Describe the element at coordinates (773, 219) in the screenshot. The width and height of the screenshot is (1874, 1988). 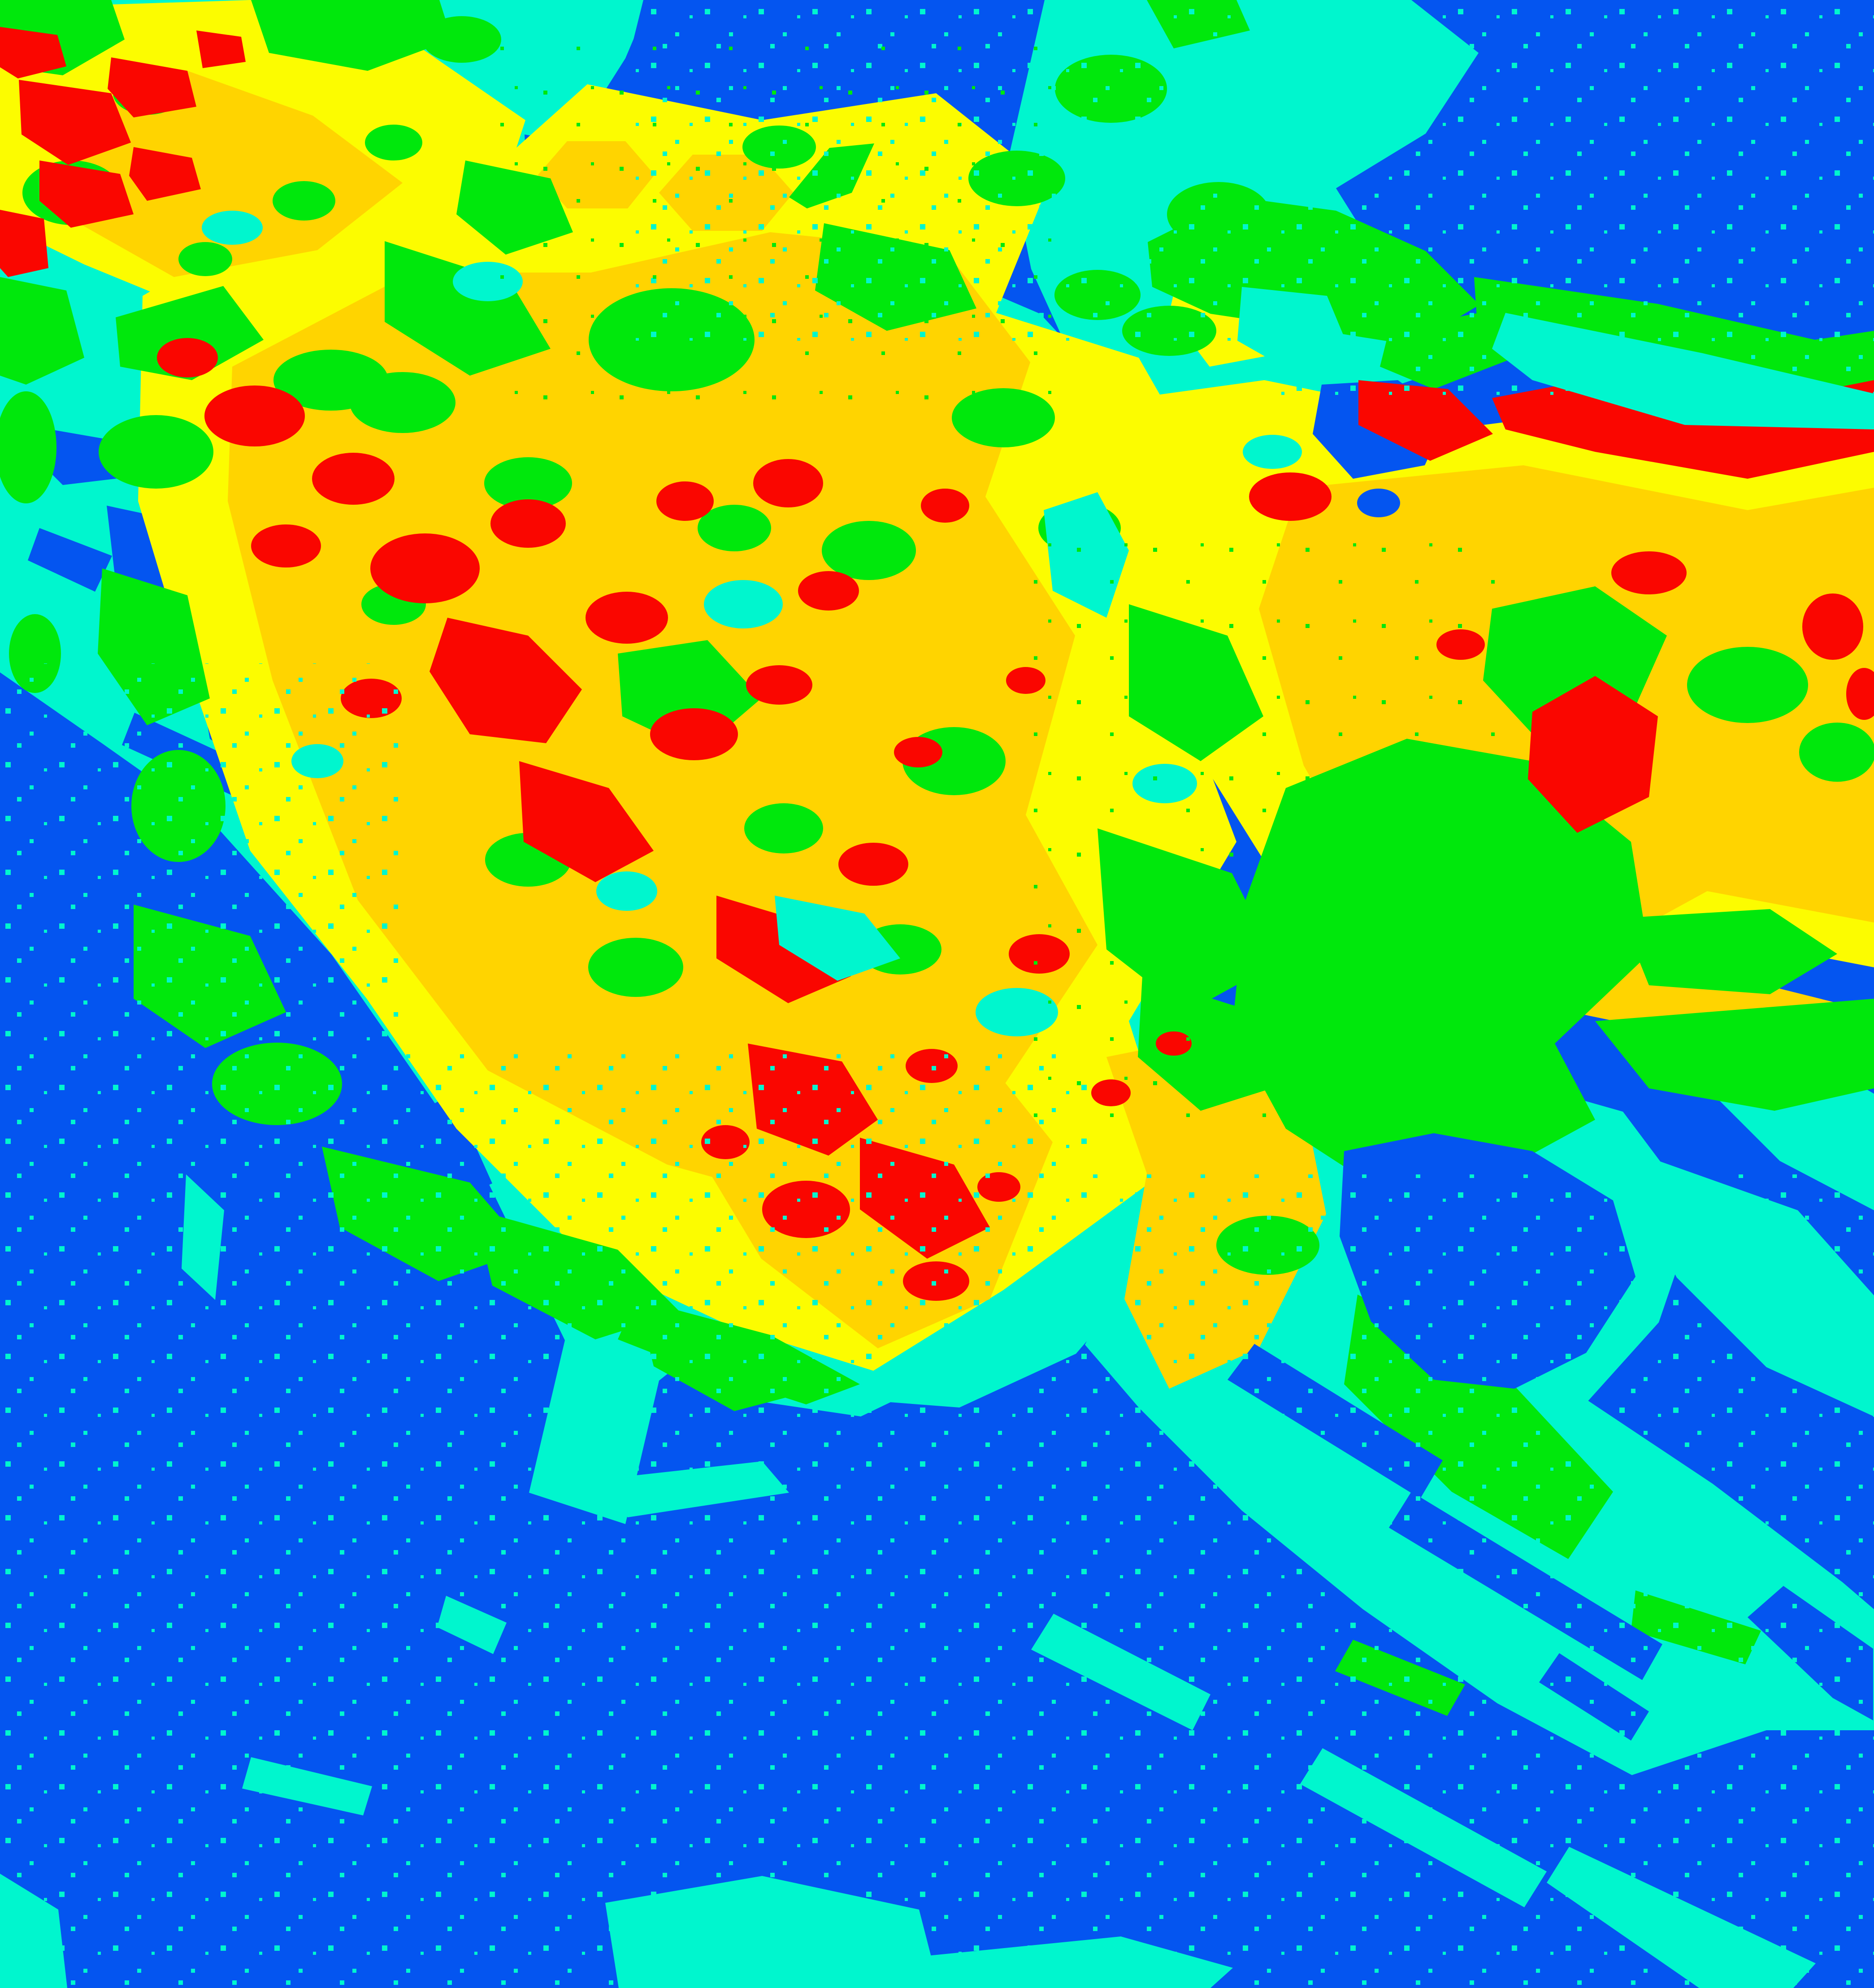
I see `speckles-land-north` at that location.